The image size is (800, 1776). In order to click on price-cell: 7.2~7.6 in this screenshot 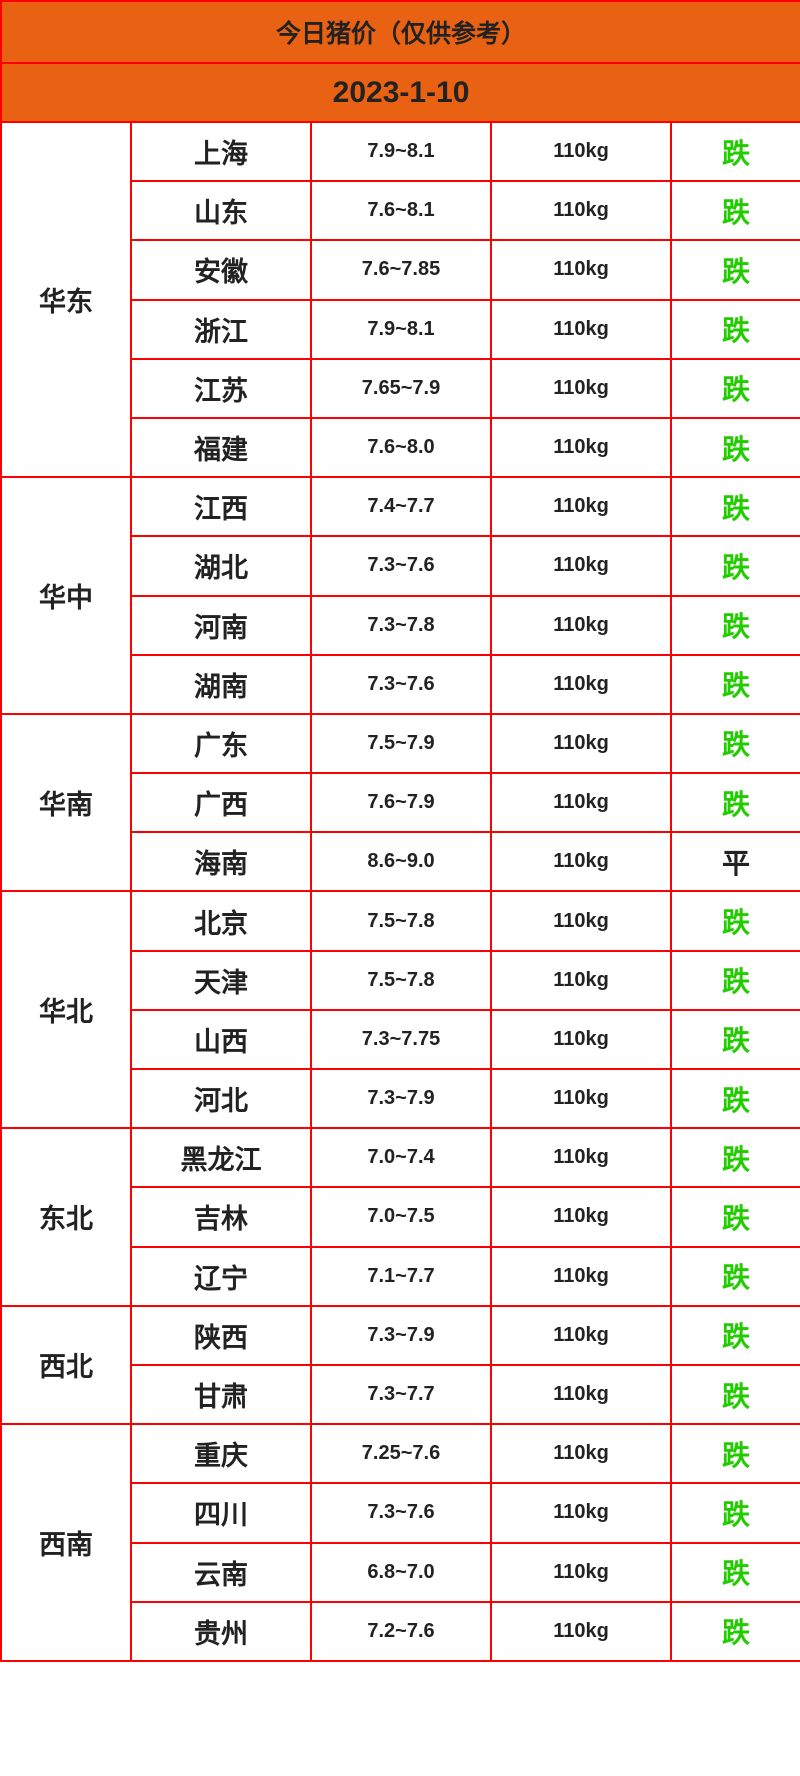, I will do `click(401, 1631)`.